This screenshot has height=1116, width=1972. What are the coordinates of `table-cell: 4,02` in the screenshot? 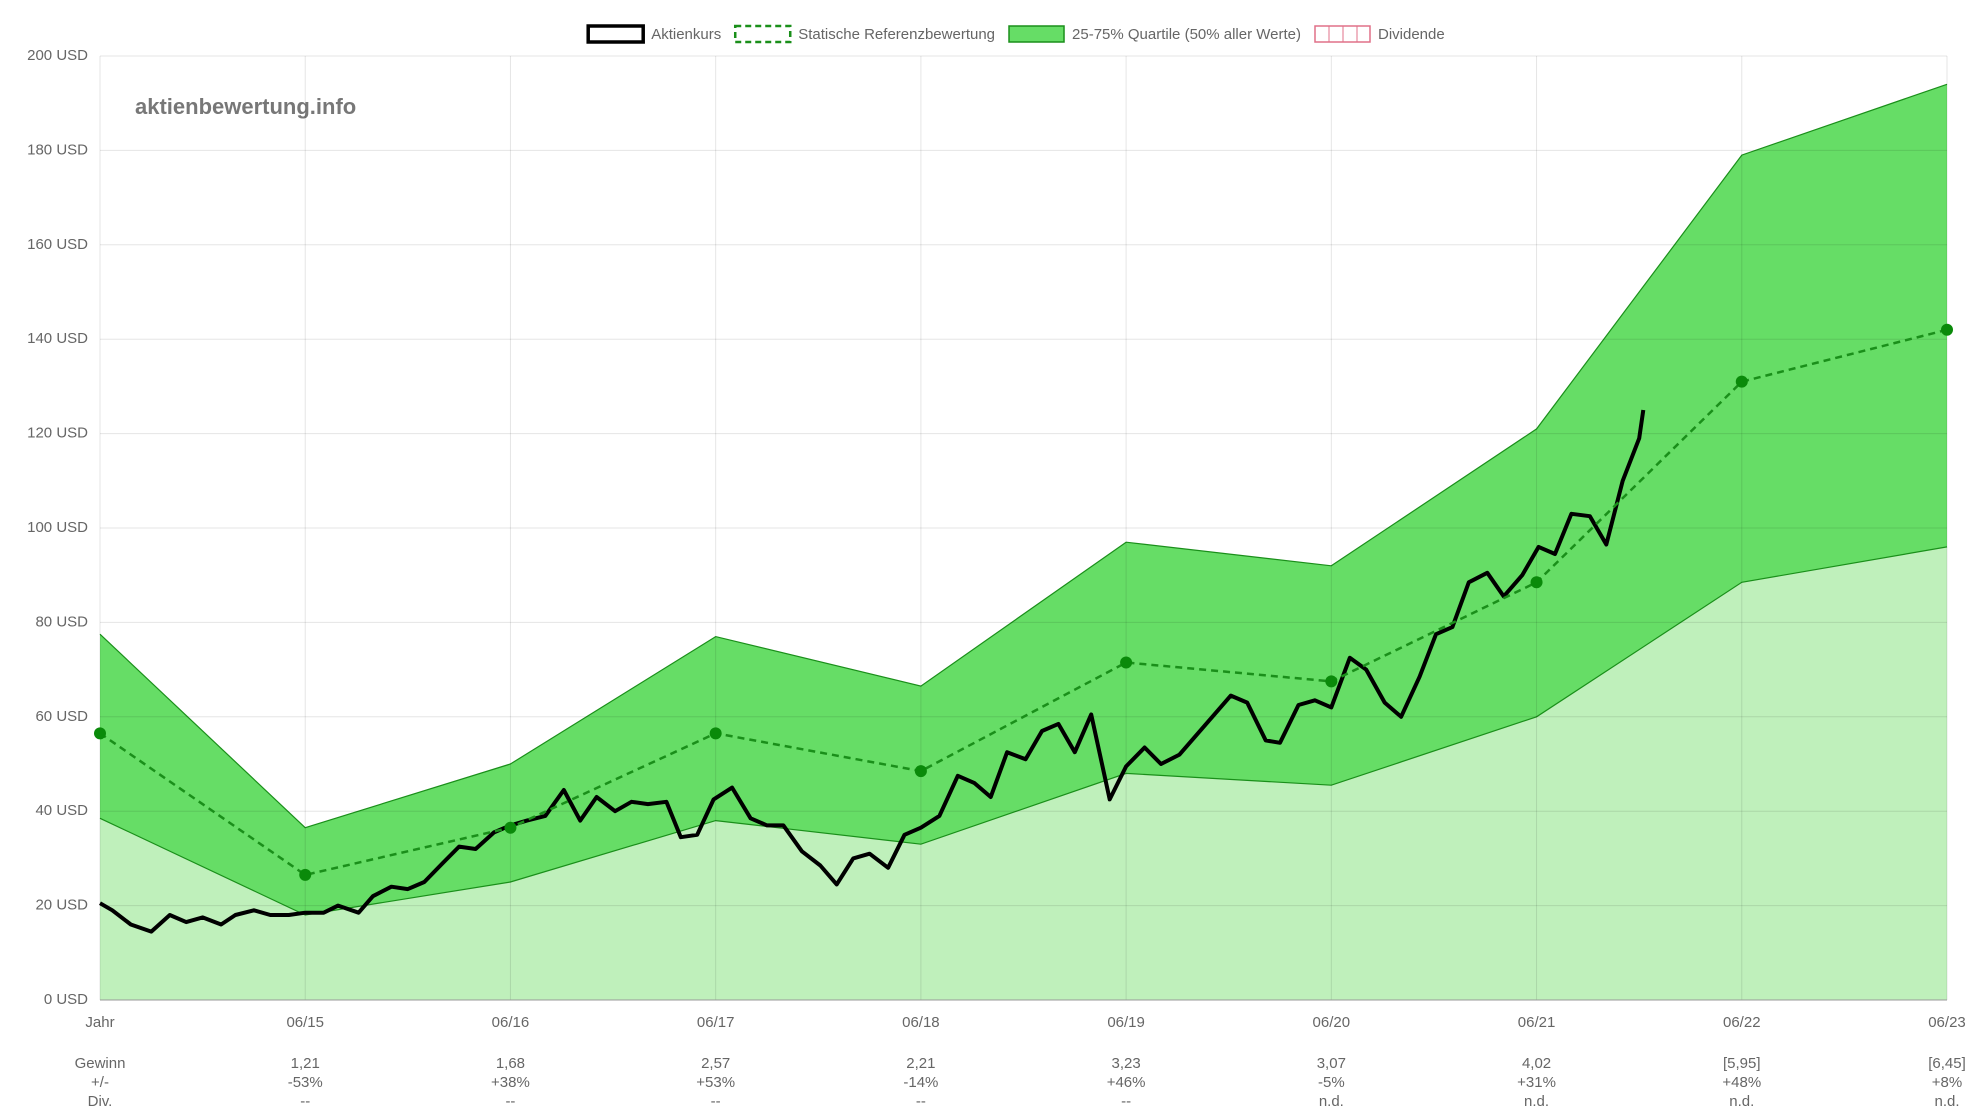 It's located at (1536, 1063).